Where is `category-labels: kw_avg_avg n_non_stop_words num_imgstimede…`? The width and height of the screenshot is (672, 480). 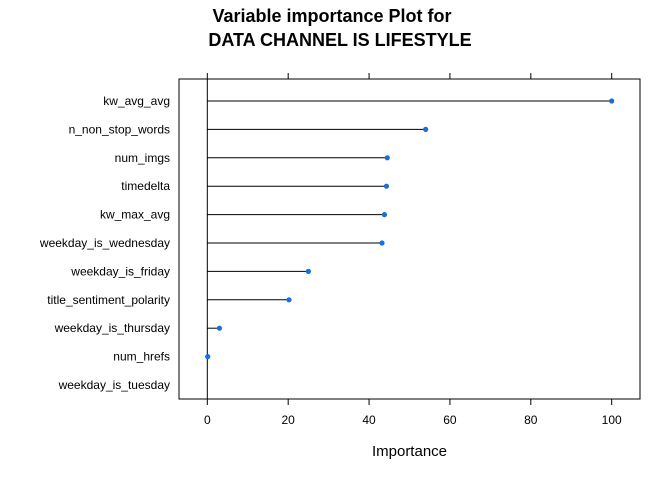 category-labels: kw_avg_avg n_non_stop_words num_imgstimede… is located at coordinates (104, 243).